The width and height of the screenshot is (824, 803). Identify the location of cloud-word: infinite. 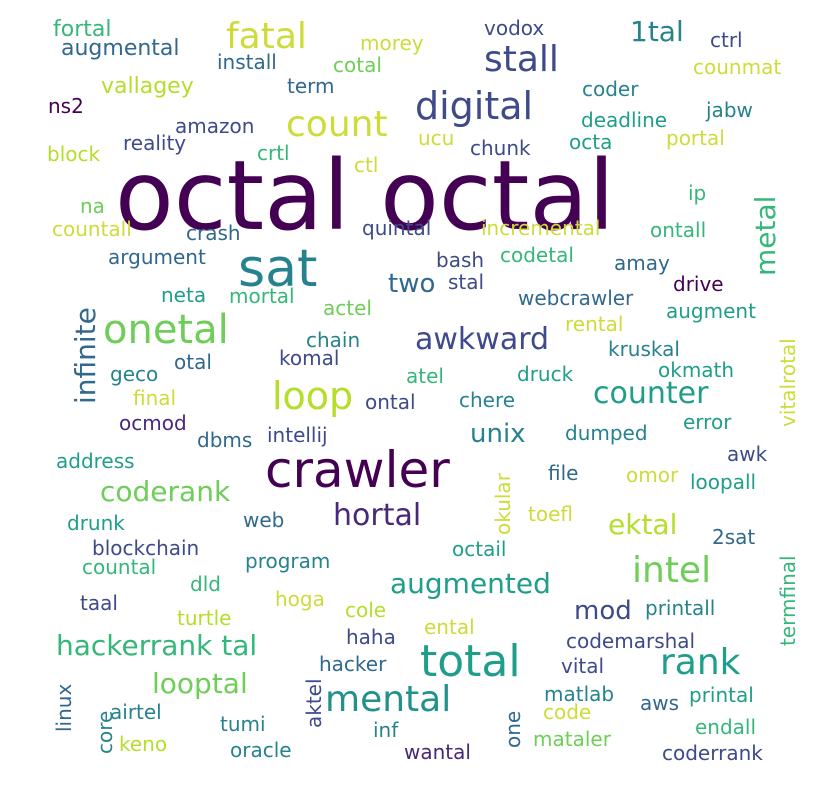
(85, 355).